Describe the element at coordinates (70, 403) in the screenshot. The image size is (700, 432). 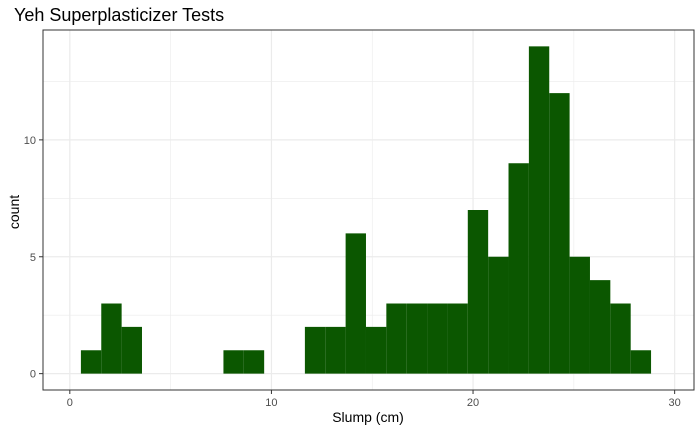
I see `x-tick-label: 0` at that location.